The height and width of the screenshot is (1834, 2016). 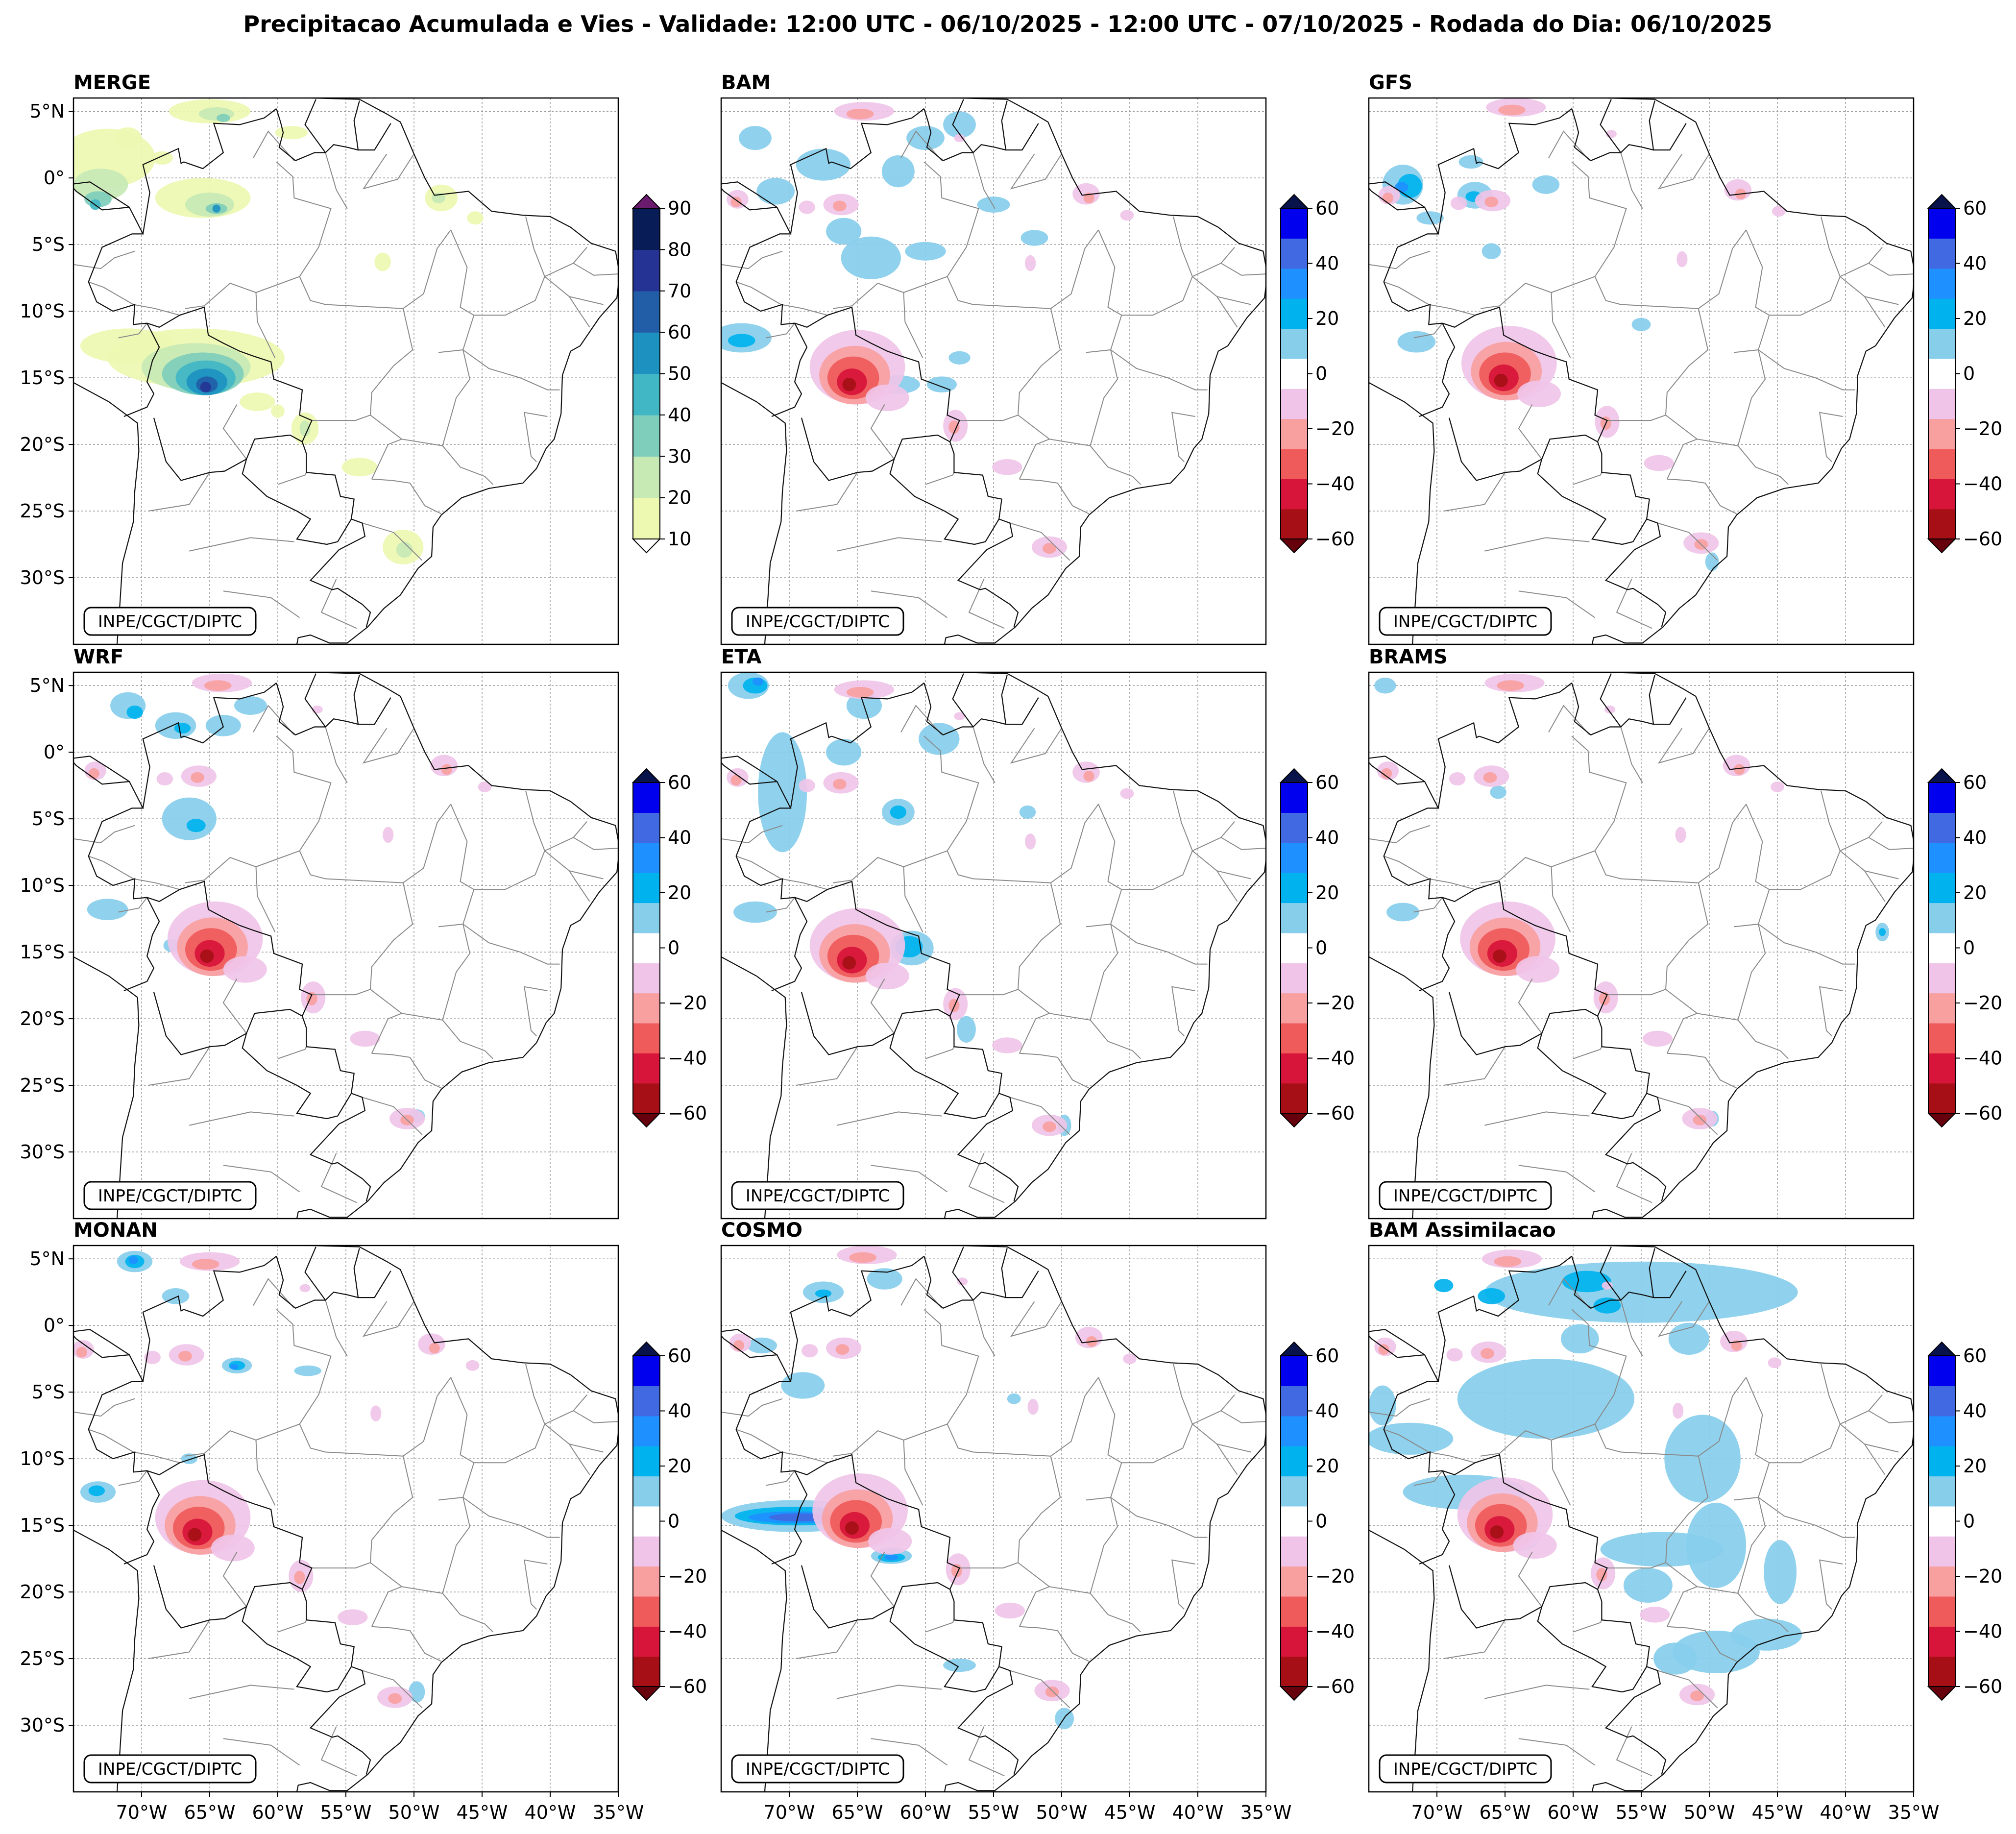 I want to click on colorbar-tick-label: 40, so click(x=1327, y=838).